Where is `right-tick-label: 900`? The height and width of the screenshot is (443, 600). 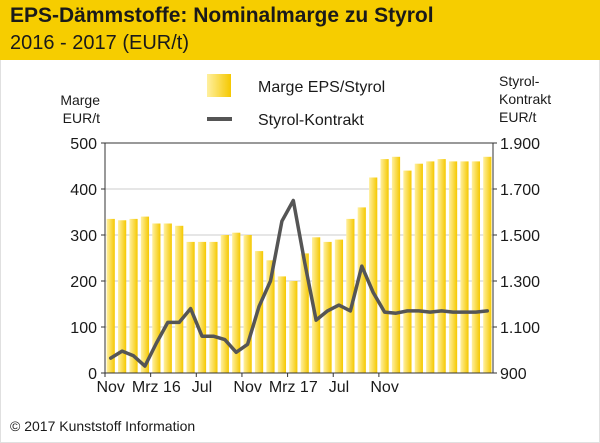
right-tick-label: 900 is located at coordinates (513, 374).